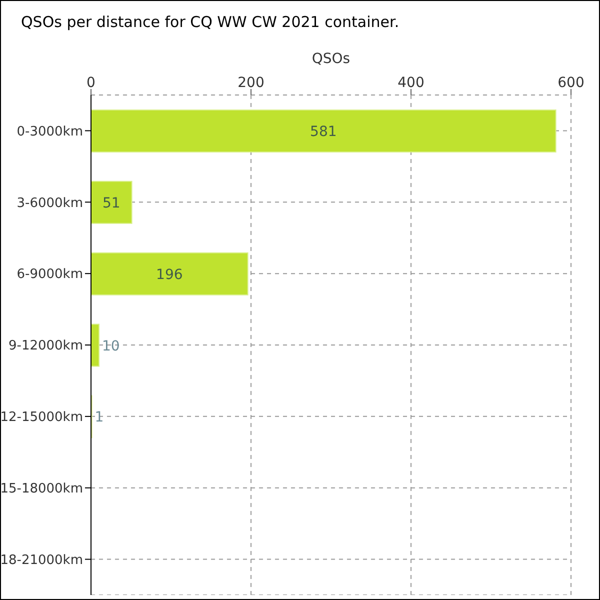  I want to click on data-label: 1, so click(99, 418).